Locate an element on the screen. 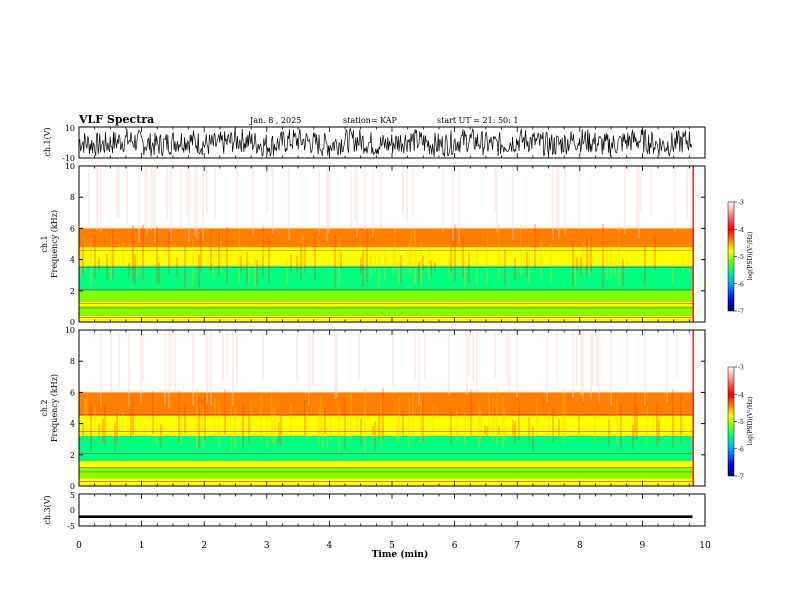 The height and width of the screenshot is (612, 792). ch1-colorbar-gradient is located at coordinates (731, 256).